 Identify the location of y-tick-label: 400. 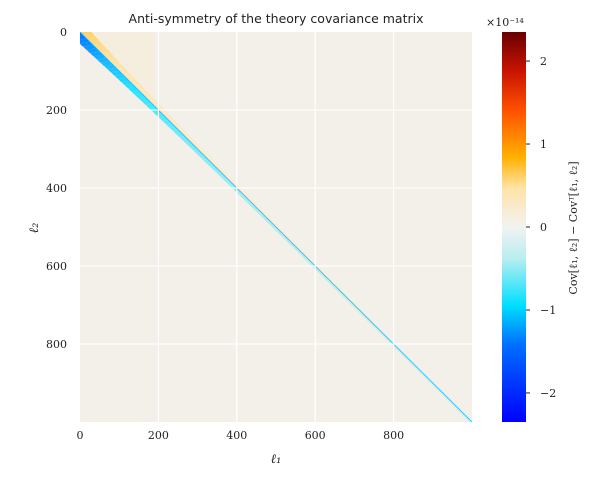
(56, 188).